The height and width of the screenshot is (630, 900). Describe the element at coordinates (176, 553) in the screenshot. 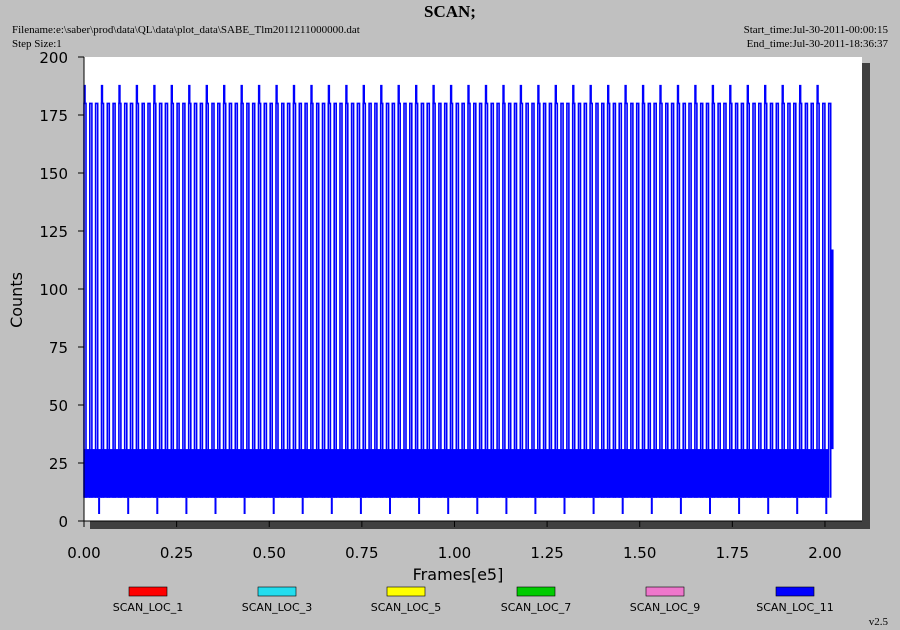

I see `x-tick-label-1: 0.25` at that location.